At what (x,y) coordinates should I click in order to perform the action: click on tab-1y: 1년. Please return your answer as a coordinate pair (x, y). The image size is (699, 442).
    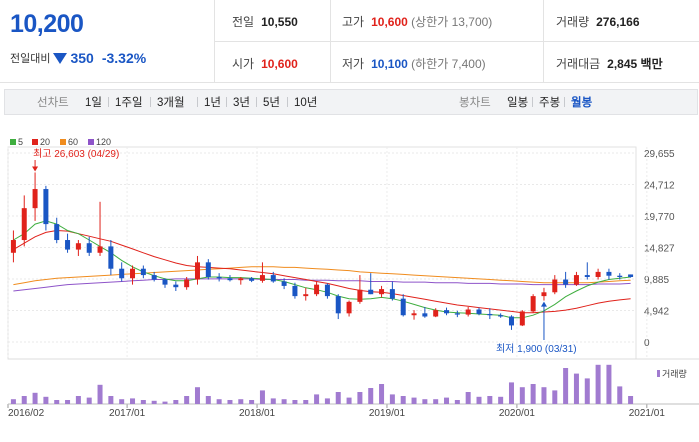
    Looking at the image, I should click on (212, 103).